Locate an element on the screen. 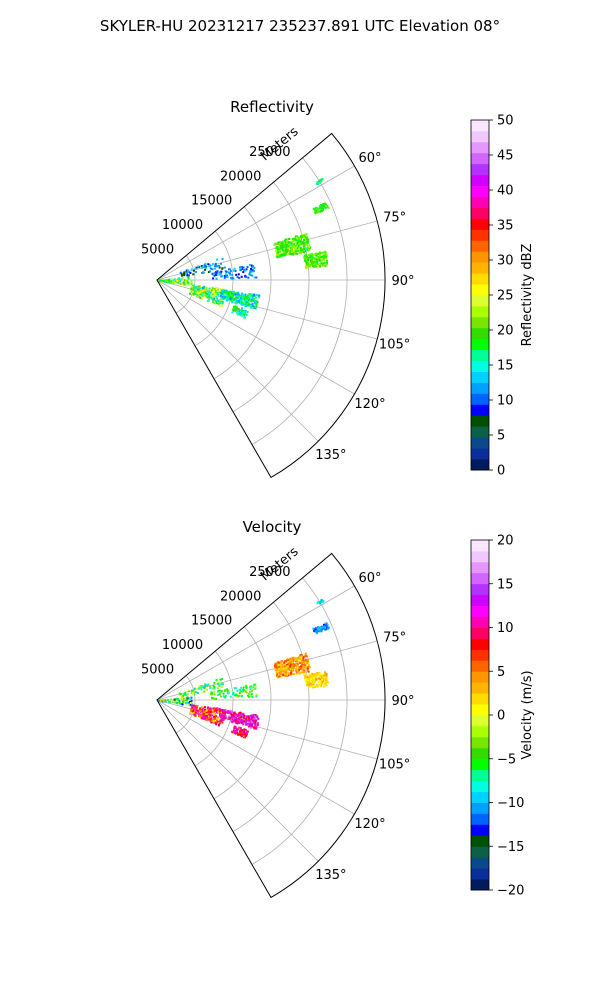 This screenshot has height=1000, width=600. range-tick-label: 15000 is located at coordinates (211, 201).